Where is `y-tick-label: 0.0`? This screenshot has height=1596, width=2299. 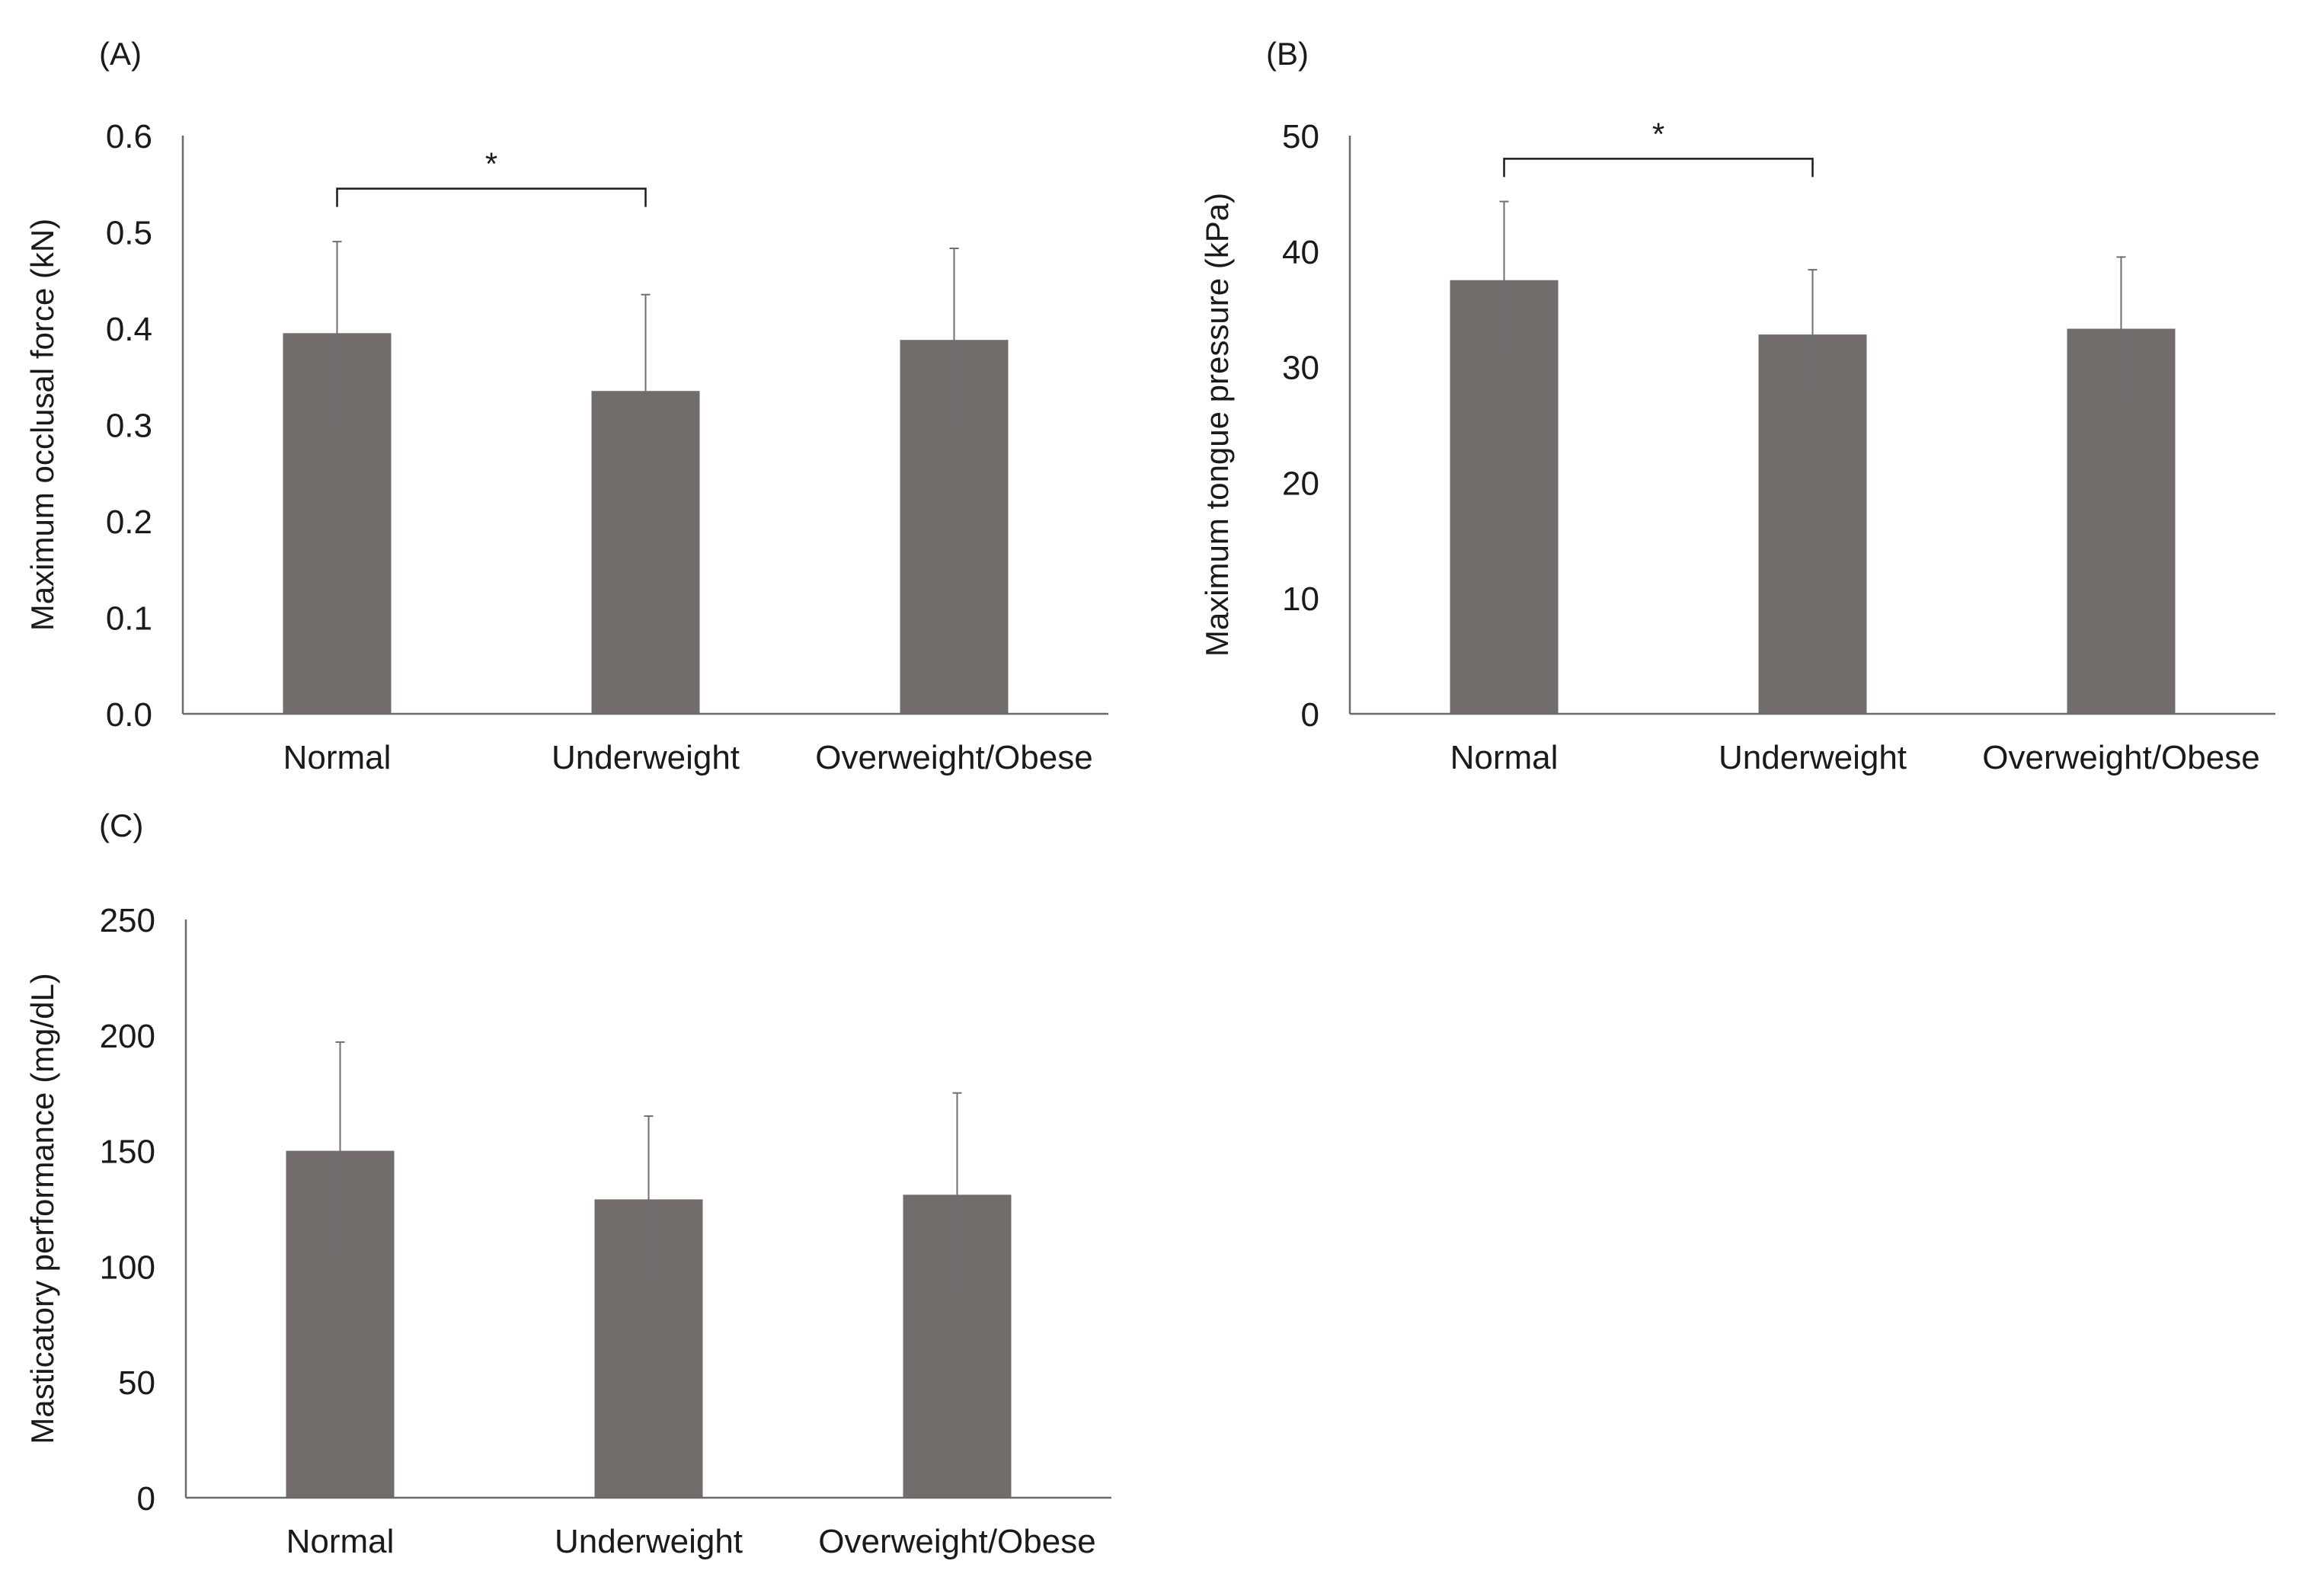 y-tick-label: 0.0 is located at coordinates (129, 715).